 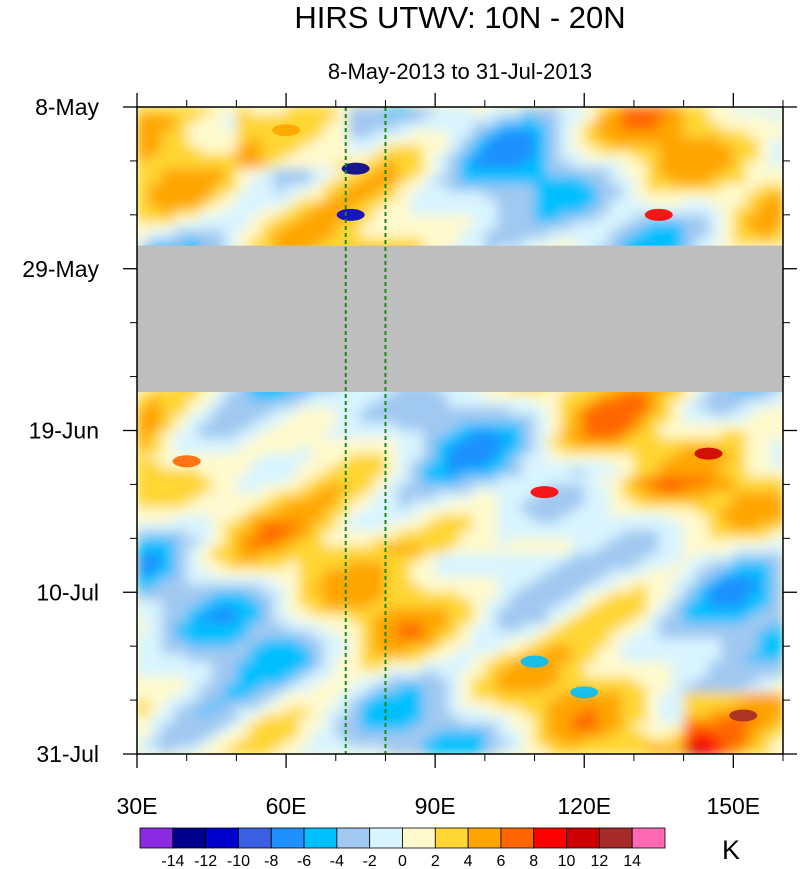 I want to click on colorbar-tick-label: 6, so click(x=500, y=861).